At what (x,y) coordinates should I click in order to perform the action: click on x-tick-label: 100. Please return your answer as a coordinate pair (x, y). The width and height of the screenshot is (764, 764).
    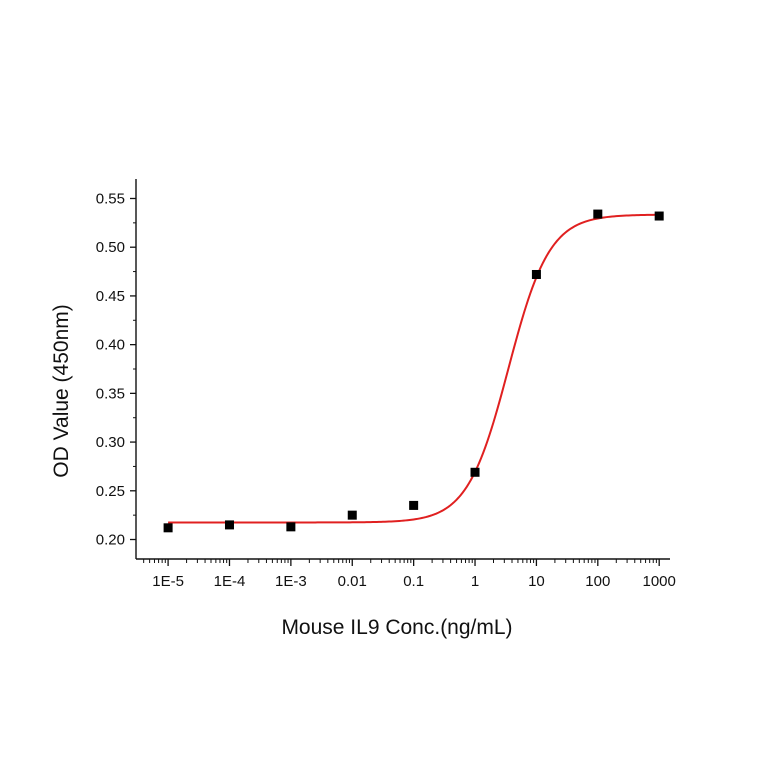
    Looking at the image, I should click on (597, 581).